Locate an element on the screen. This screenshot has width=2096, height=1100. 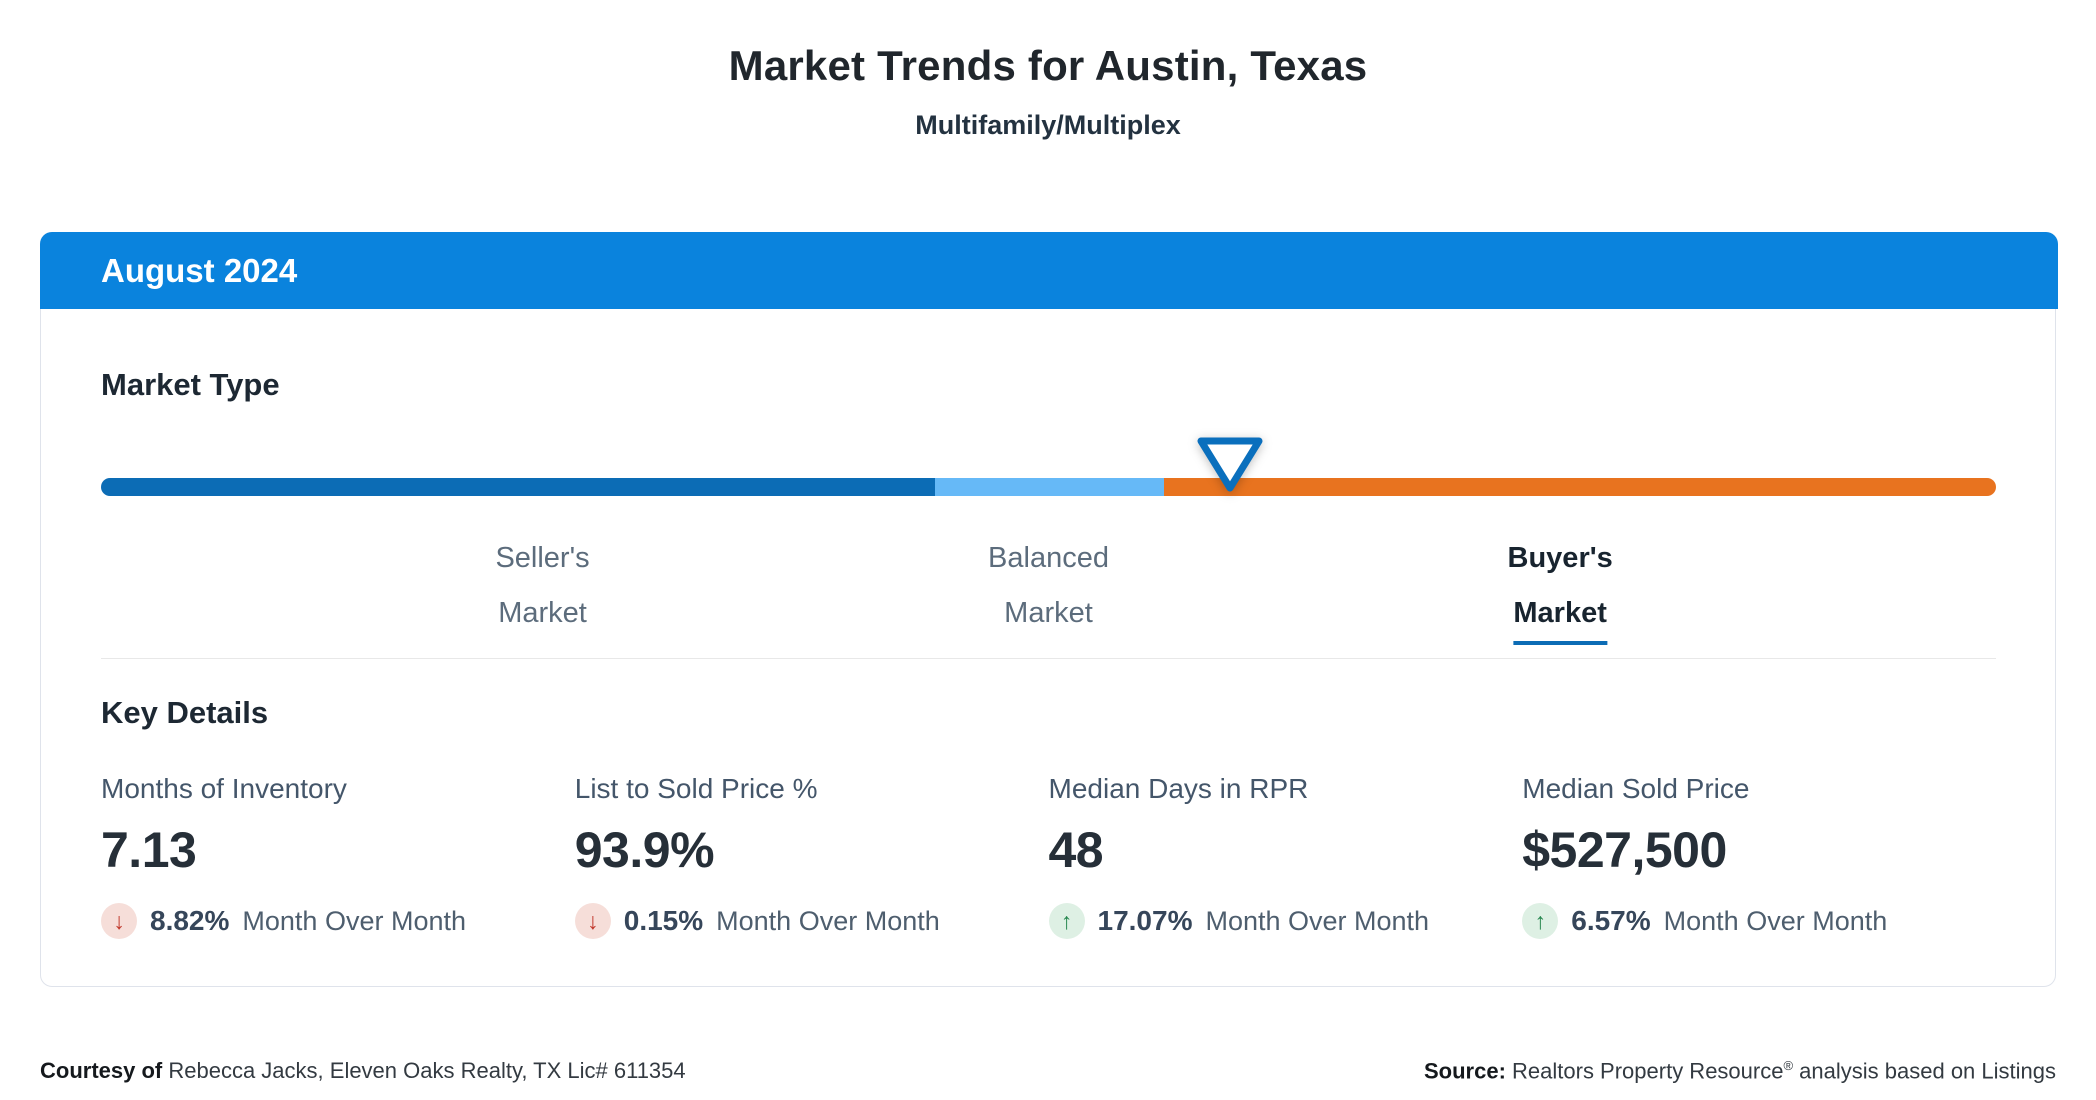
metric-change: ↓ 8.82% Month Over Month is located at coordinates (338, 921).